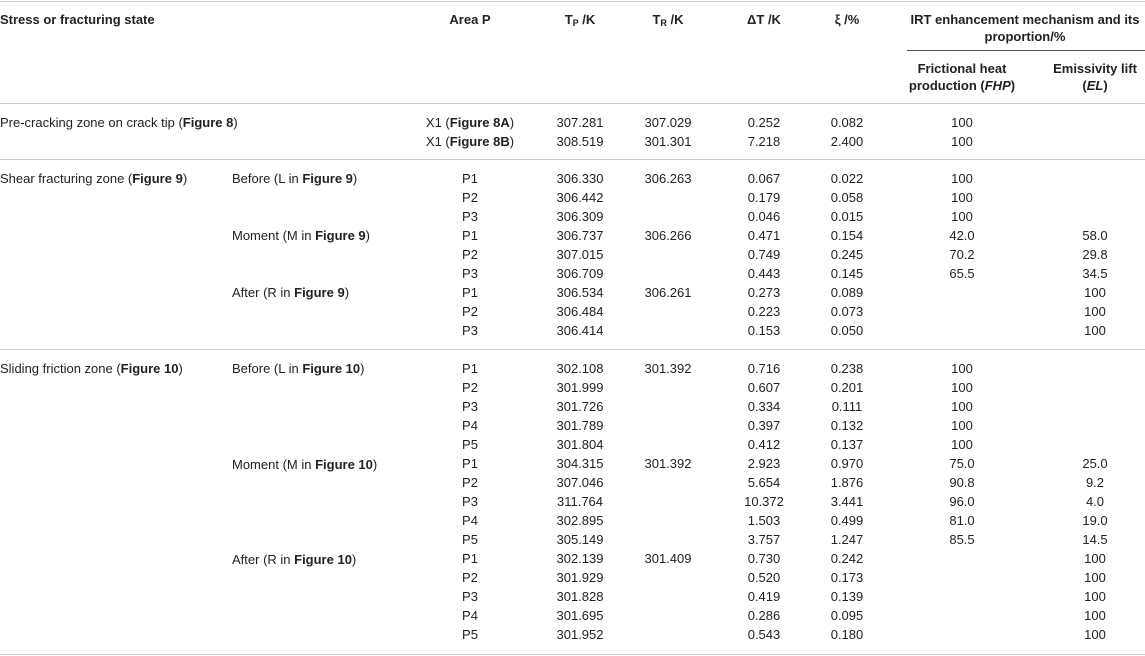 This screenshot has height=656, width=1145. What do you see at coordinates (305, 464) in the screenshot?
I see `phase-label: Moment (M in Figure 10)` at bounding box center [305, 464].